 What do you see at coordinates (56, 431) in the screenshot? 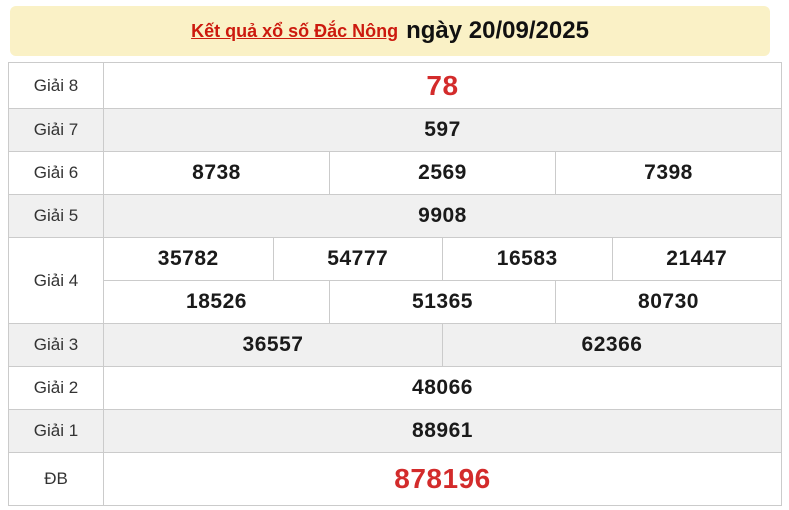
I see `prize-label: Giải 1` at bounding box center [56, 431].